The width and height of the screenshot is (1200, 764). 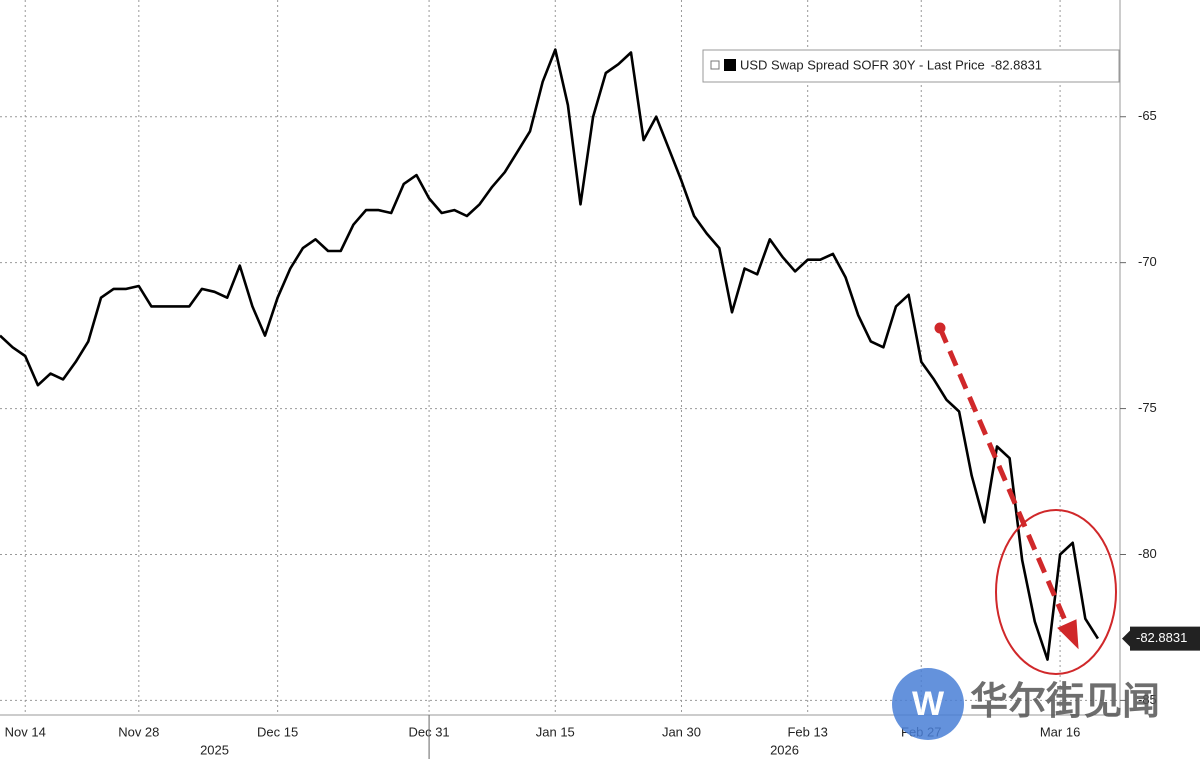 What do you see at coordinates (1147, 115) in the screenshot?
I see `y-tick-label: -65` at bounding box center [1147, 115].